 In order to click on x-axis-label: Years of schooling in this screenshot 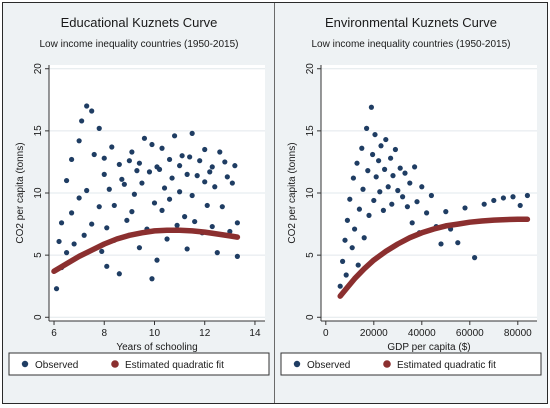, I will do `click(156, 347)`.